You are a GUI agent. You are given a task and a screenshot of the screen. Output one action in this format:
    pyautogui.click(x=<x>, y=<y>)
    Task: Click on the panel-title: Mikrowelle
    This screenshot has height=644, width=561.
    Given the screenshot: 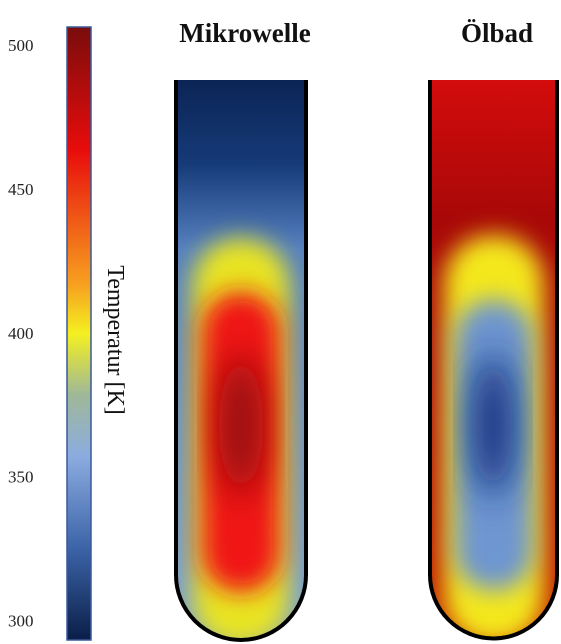 What is the action you would take?
    pyautogui.click(x=244, y=33)
    